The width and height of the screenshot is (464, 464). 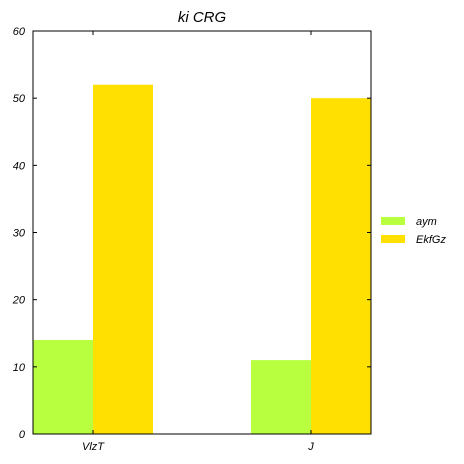 I want to click on y-tick-label: 50, so click(x=19, y=99).